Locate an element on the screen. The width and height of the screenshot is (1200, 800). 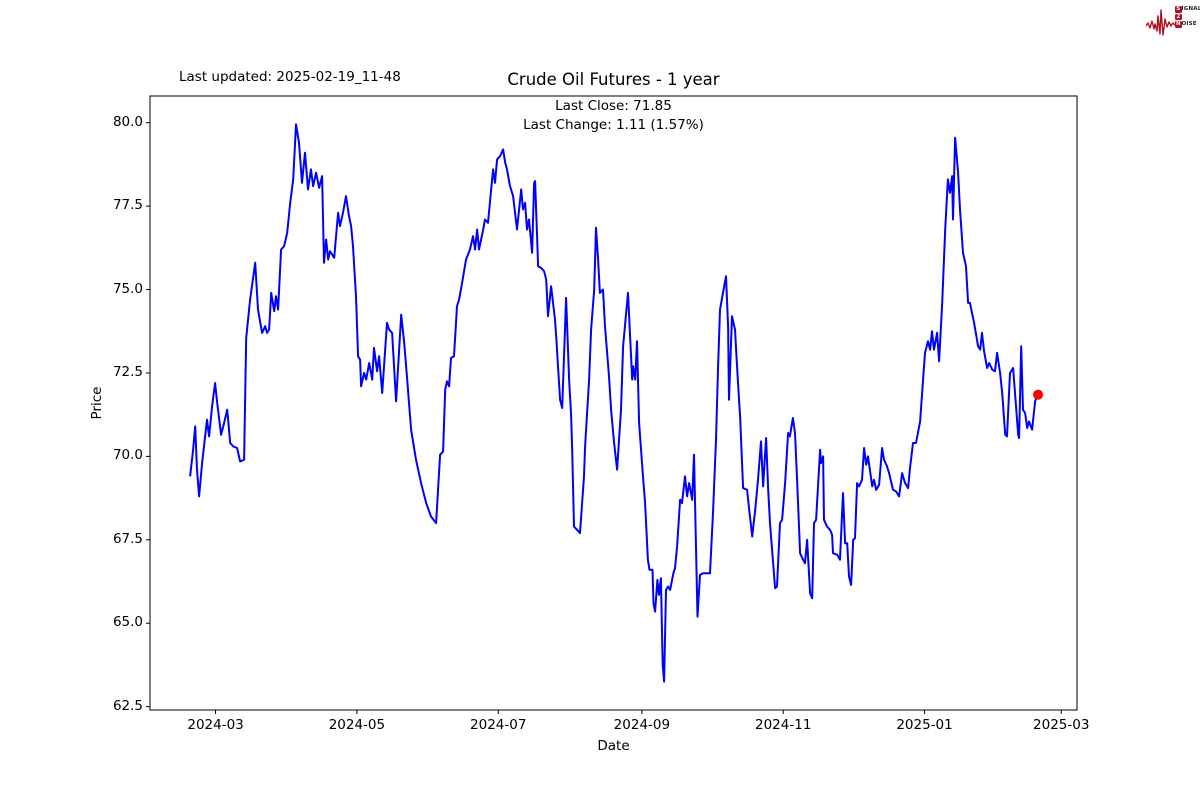
y-tick-label: 75.0 is located at coordinates (127, 288).